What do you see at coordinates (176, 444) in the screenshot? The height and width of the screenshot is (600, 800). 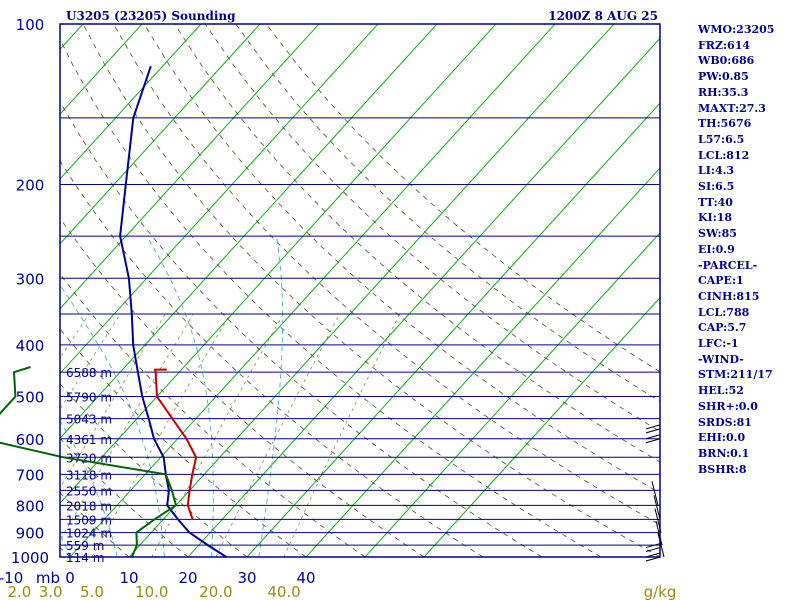 I see `parcel-line` at bounding box center [176, 444].